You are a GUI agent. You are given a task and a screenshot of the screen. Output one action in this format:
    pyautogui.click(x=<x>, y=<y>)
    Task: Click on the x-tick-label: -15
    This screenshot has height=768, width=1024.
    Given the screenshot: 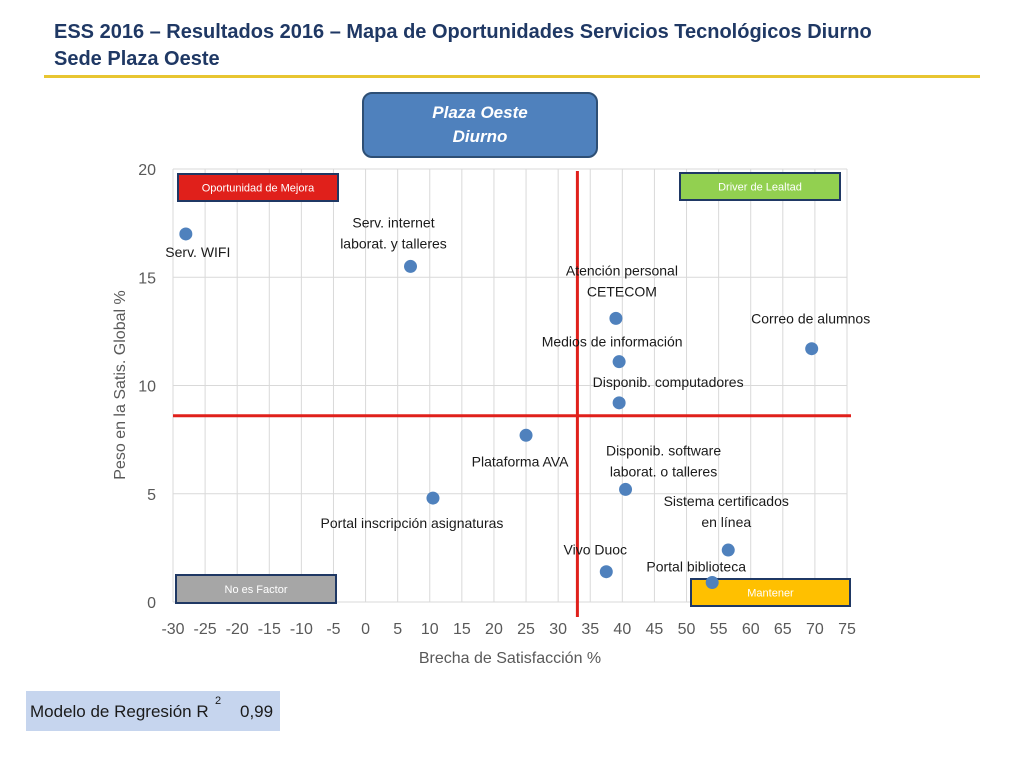 What is the action you would take?
    pyautogui.click(x=269, y=629)
    